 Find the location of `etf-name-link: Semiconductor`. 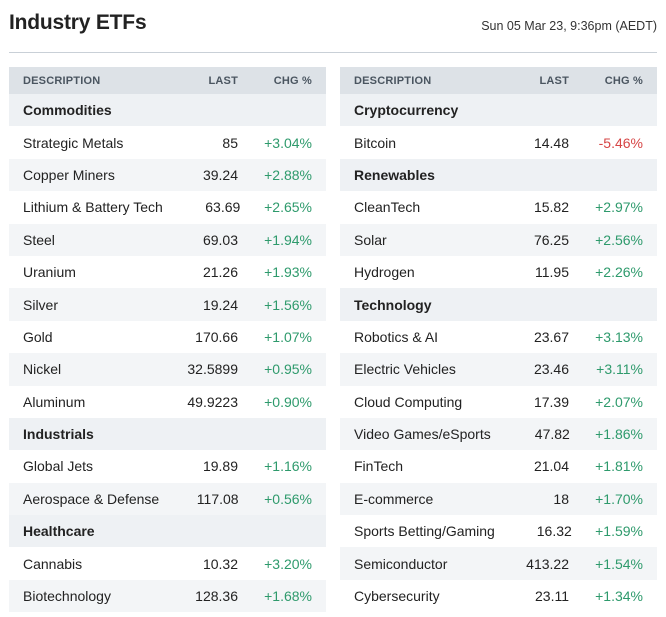

etf-name-link: Semiconductor is located at coordinates (401, 563).